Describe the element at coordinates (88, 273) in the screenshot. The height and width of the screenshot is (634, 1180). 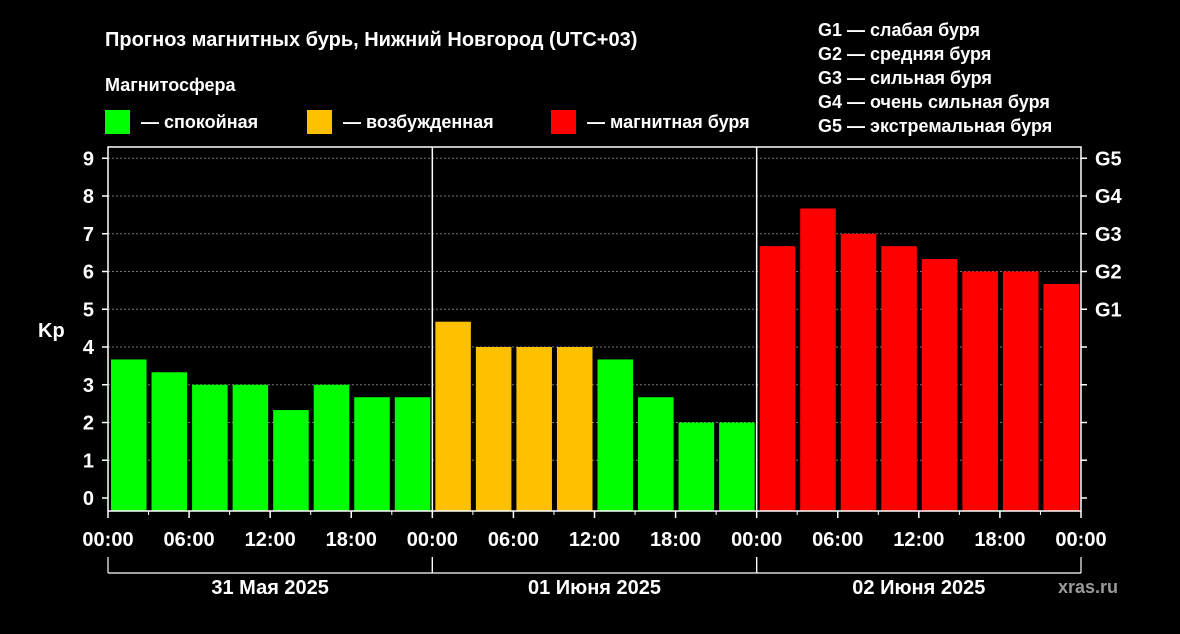
I see `y-tick-label: 6` at that location.